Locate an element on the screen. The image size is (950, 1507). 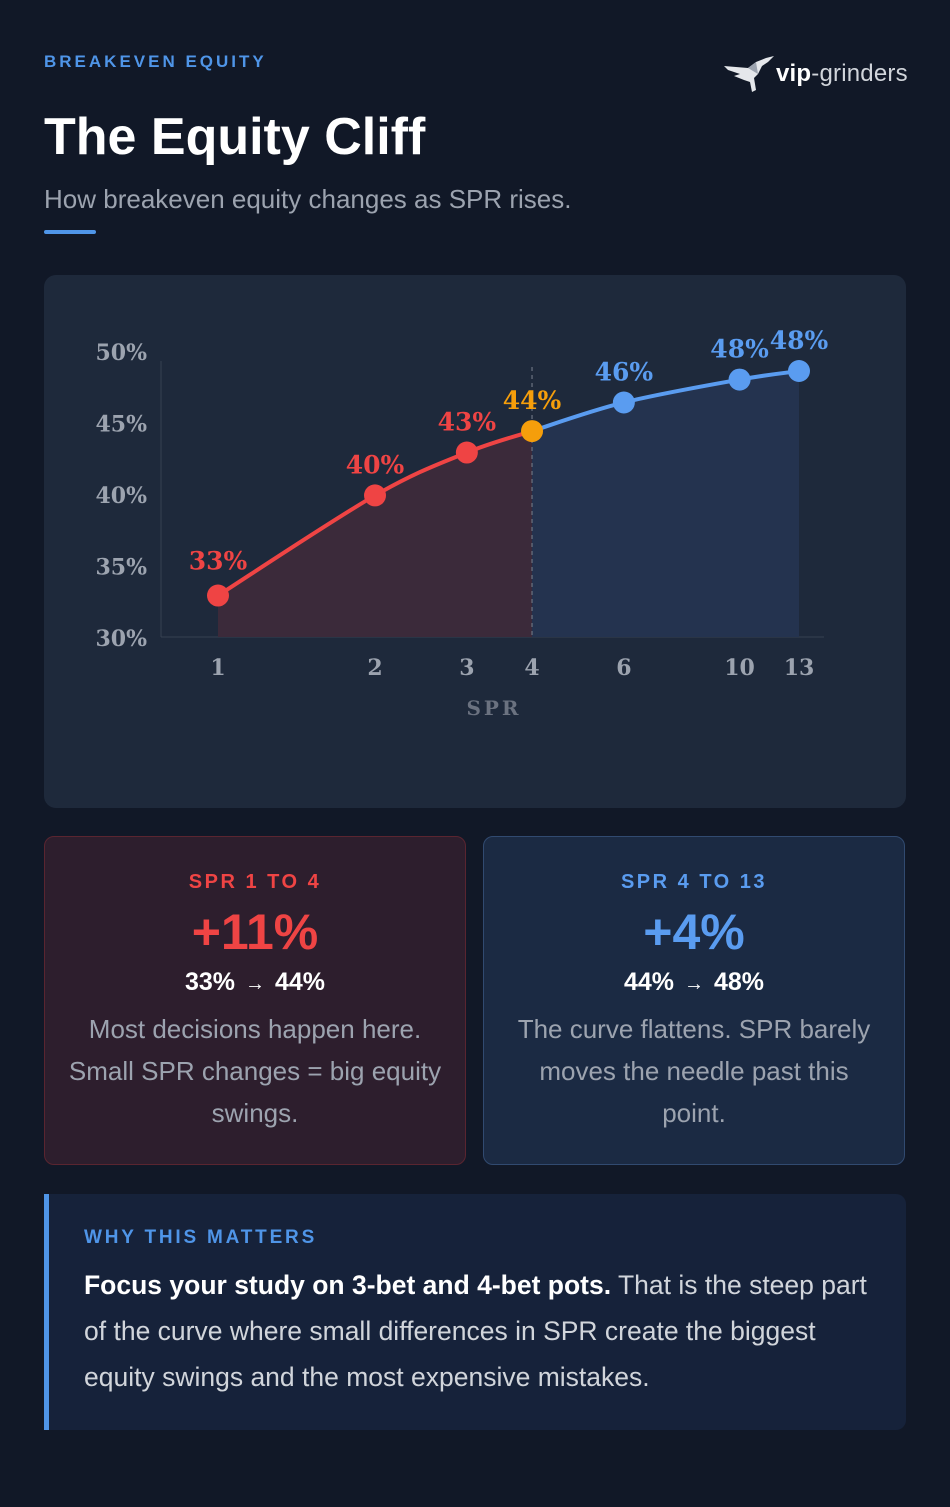
card-value: +4% is located at coordinates (694, 932).